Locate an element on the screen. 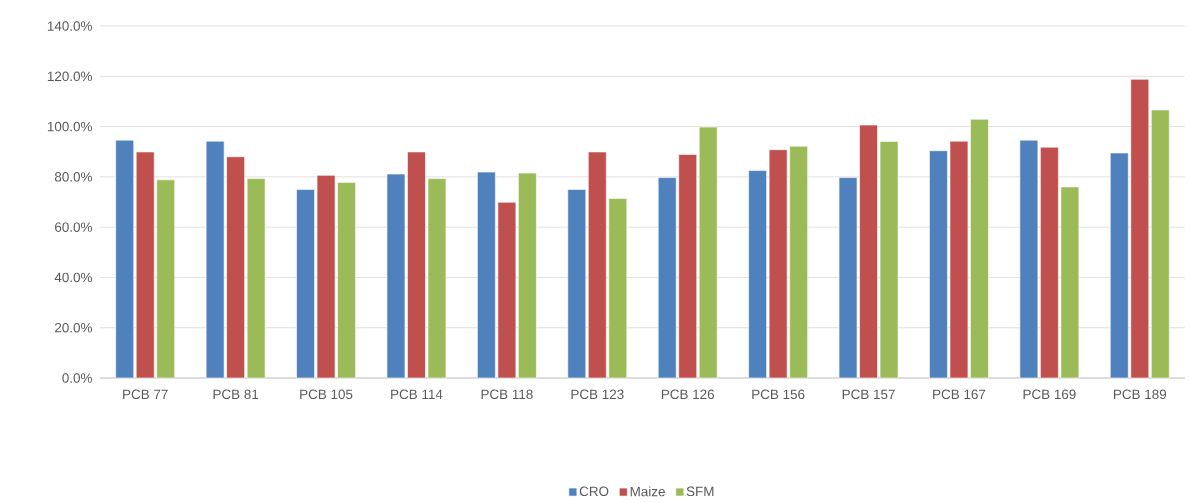 The width and height of the screenshot is (1190, 503). x-tick-label: PCB 156 is located at coordinates (778, 394).